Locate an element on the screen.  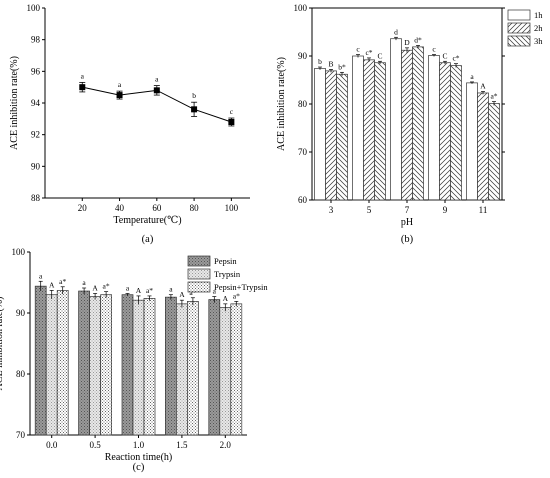
legend: Pepsin Trypsin Pepsin+Trypsin is located at coordinates (227, 274).